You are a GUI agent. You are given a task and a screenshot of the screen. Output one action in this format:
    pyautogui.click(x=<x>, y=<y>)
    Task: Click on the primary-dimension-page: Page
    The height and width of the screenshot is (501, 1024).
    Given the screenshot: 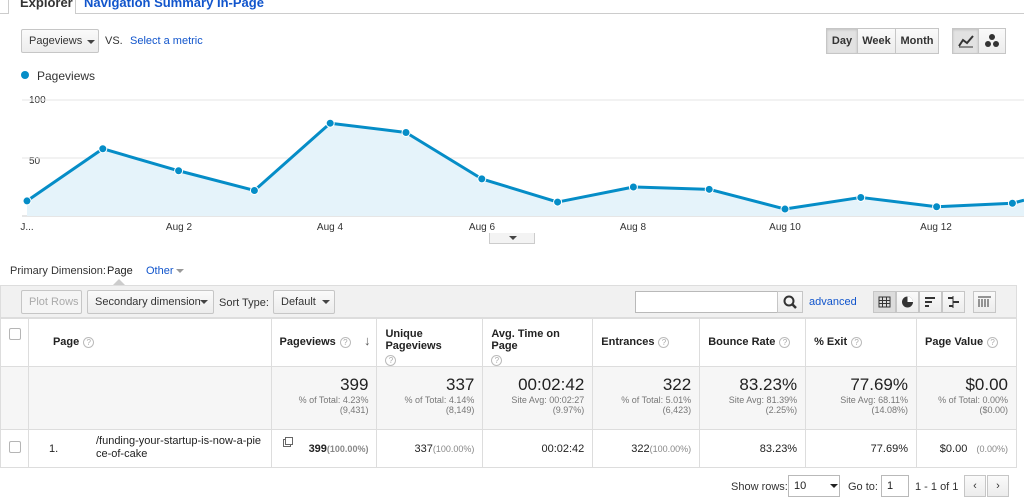 What is the action you would take?
    pyautogui.click(x=120, y=271)
    